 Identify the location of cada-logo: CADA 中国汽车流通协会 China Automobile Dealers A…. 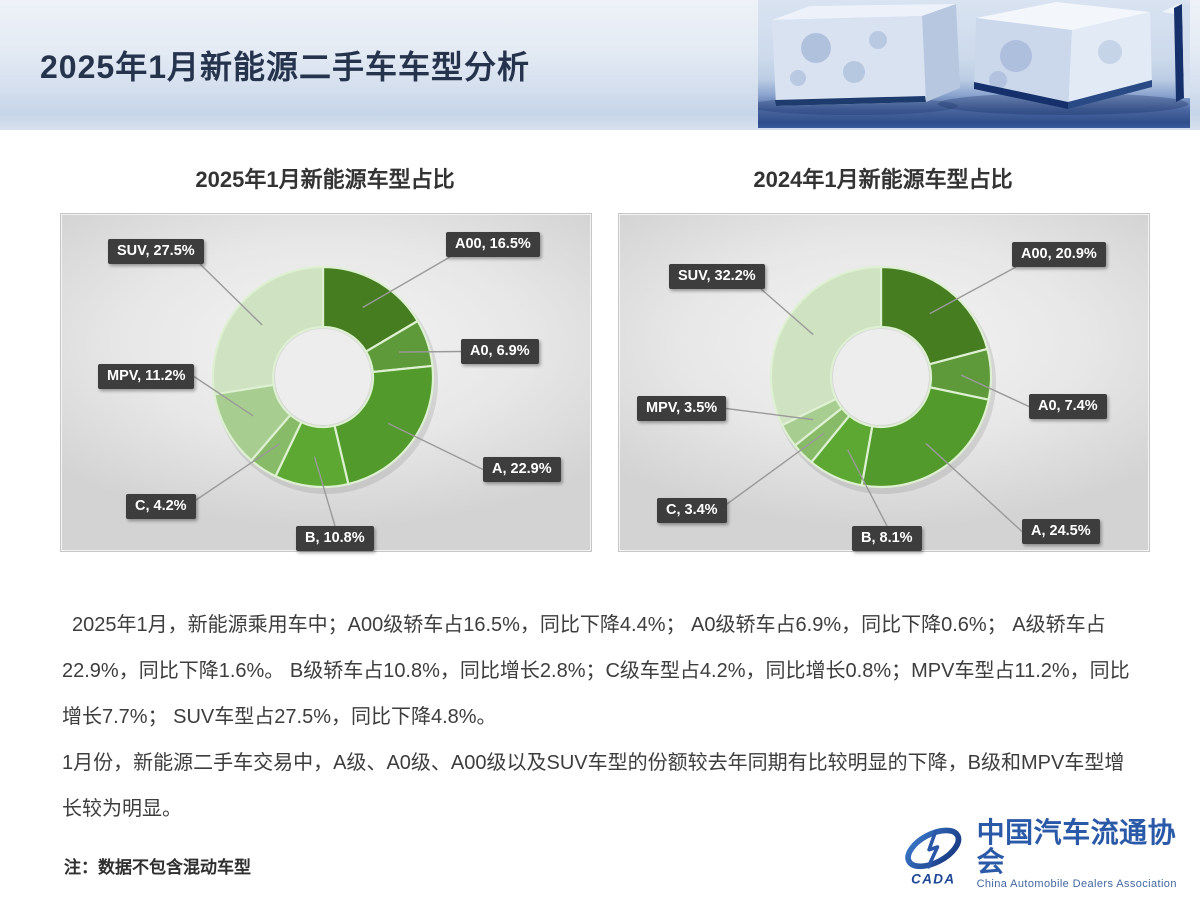
(1049, 854).